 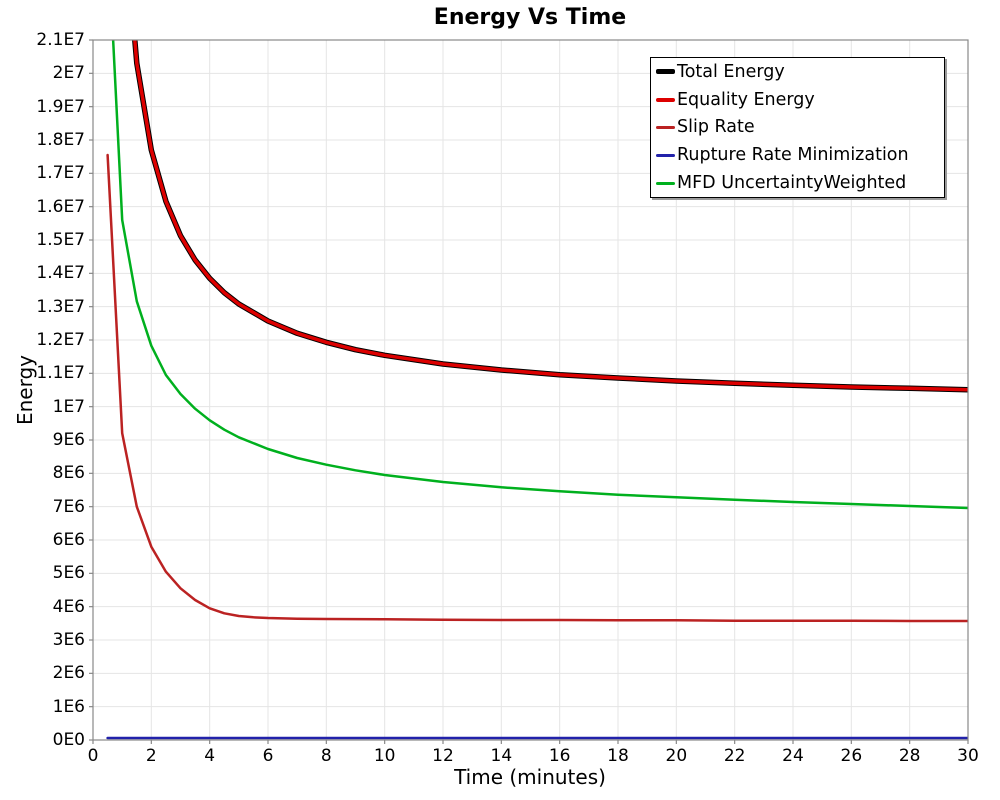 What do you see at coordinates (60, 40) in the screenshot?
I see `y-tick-label: 2.1E7` at bounding box center [60, 40].